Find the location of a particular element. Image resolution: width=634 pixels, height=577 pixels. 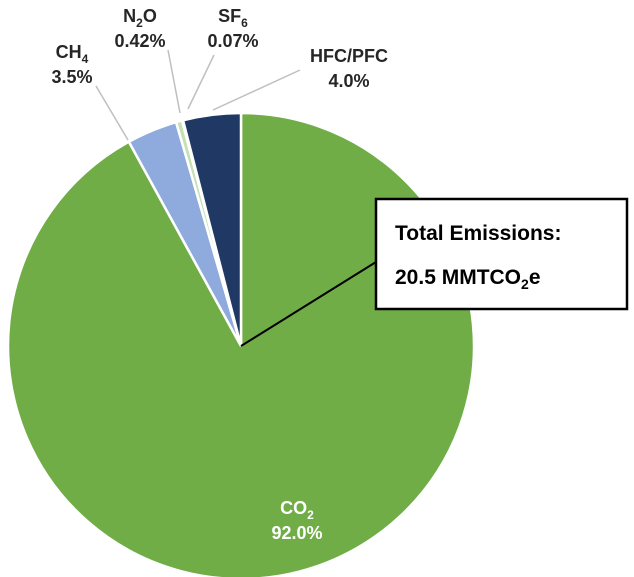

annotation-suffix: e is located at coordinates (535, 277).